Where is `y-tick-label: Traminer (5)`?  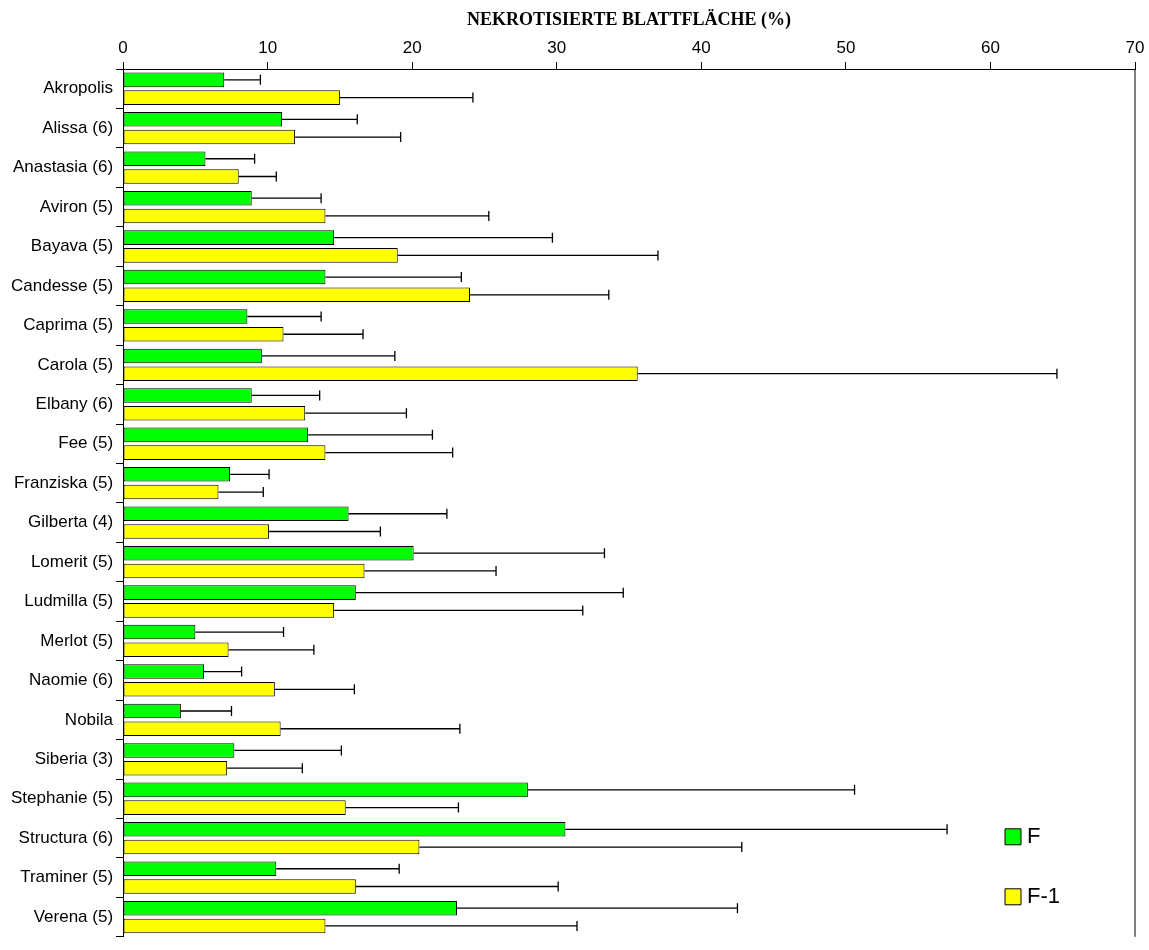 y-tick-label: Traminer (5) is located at coordinates (67, 877).